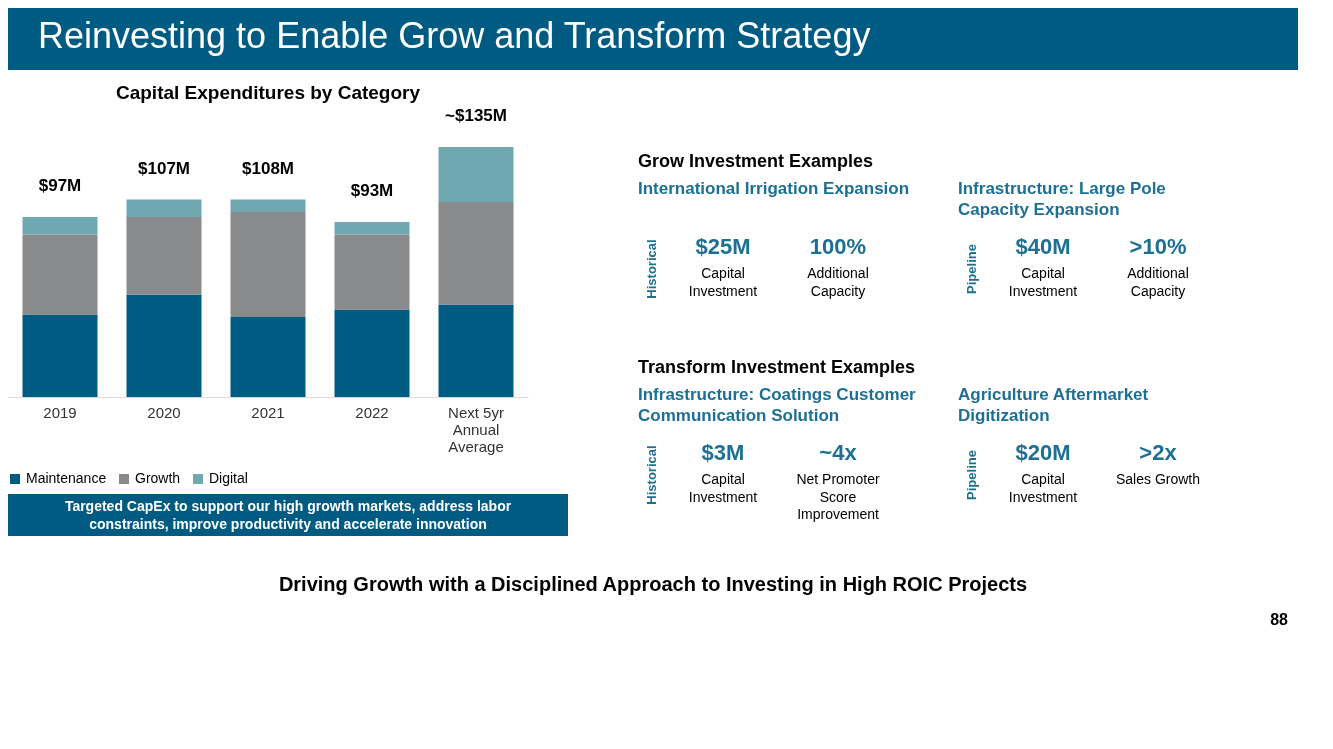 The height and width of the screenshot is (749, 1333). I want to click on legend-label: Maintenance, so click(66, 478).